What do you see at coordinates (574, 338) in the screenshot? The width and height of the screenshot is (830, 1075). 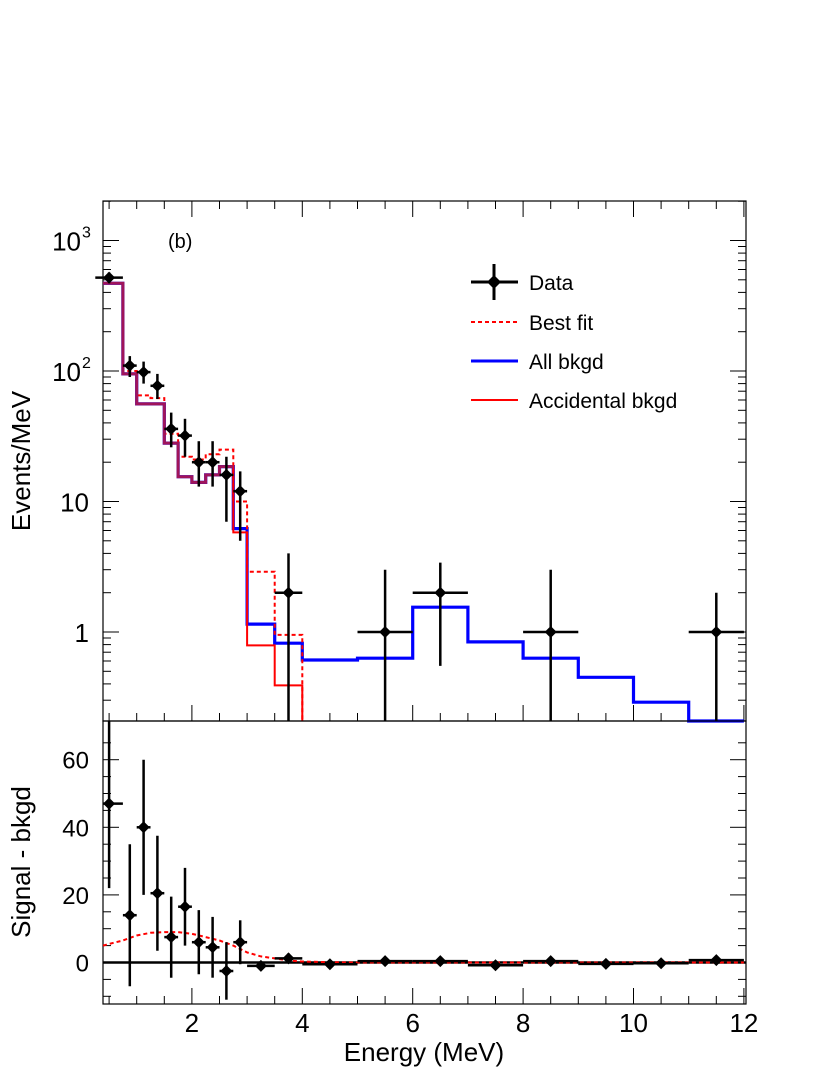 I see `legend: Data Best fit All bkgd Accidental bkgd` at bounding box center [574, 338].